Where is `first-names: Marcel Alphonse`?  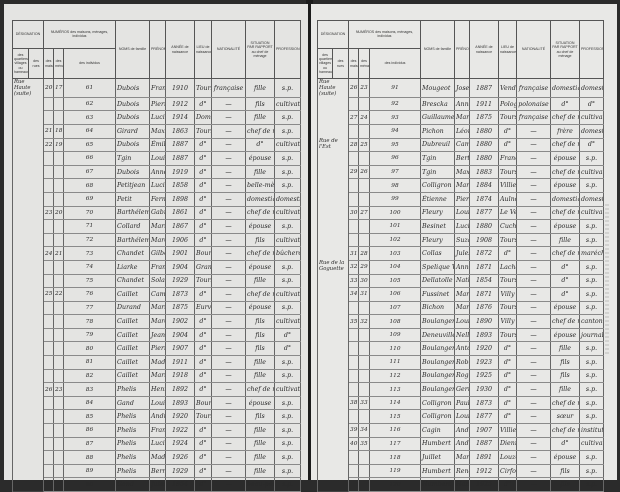
first-names: Marcel Alphonse is located at coordinates (157, 240).